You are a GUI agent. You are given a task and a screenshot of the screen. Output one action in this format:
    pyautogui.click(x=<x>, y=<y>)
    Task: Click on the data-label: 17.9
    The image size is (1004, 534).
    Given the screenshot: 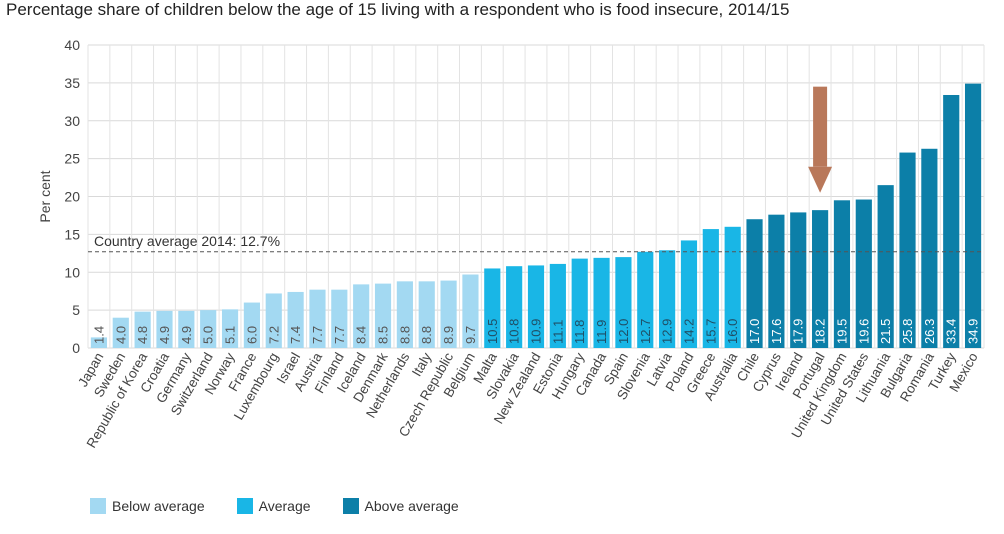 What is the action you would take?
    pyautogui.click(x=798, y=331)
    